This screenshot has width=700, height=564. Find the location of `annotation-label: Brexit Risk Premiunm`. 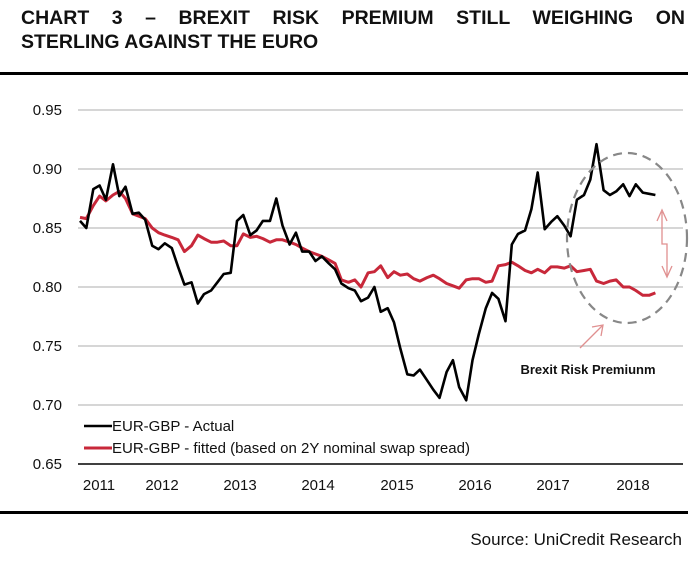

annotation-label: Brexit Risk Premiunm is located at coordinates (587, 369).